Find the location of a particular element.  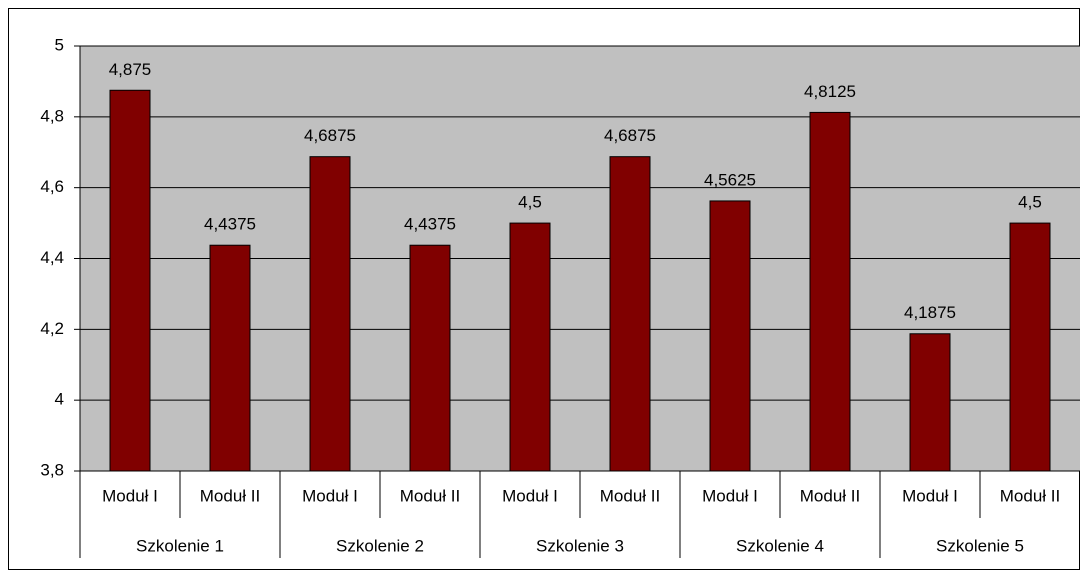

data-label: 4,875 is located at coordinates (130, 69).